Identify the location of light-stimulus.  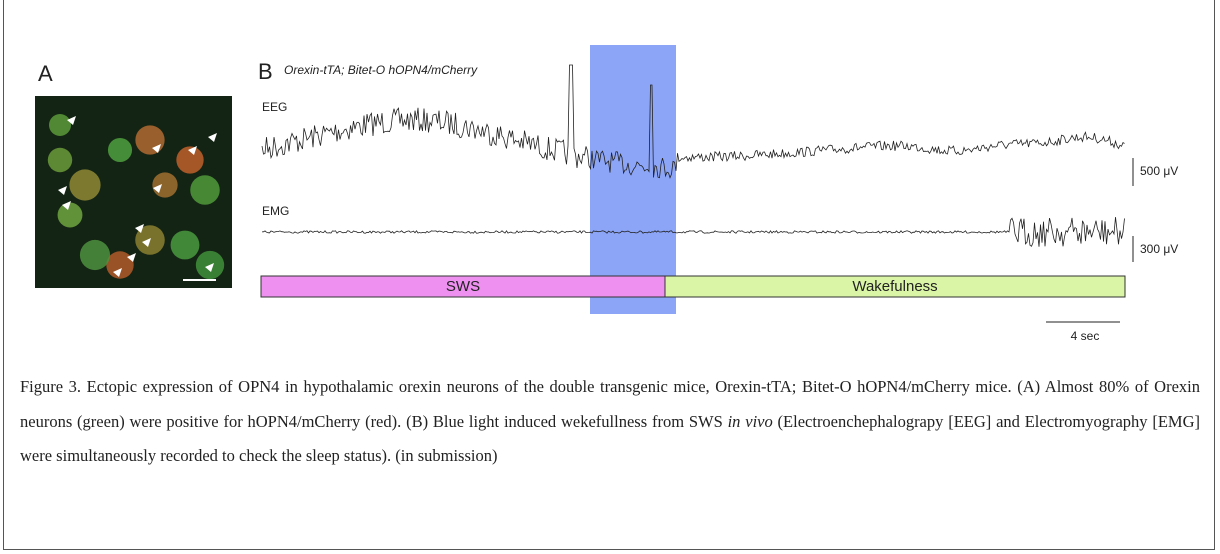
(633, 179).